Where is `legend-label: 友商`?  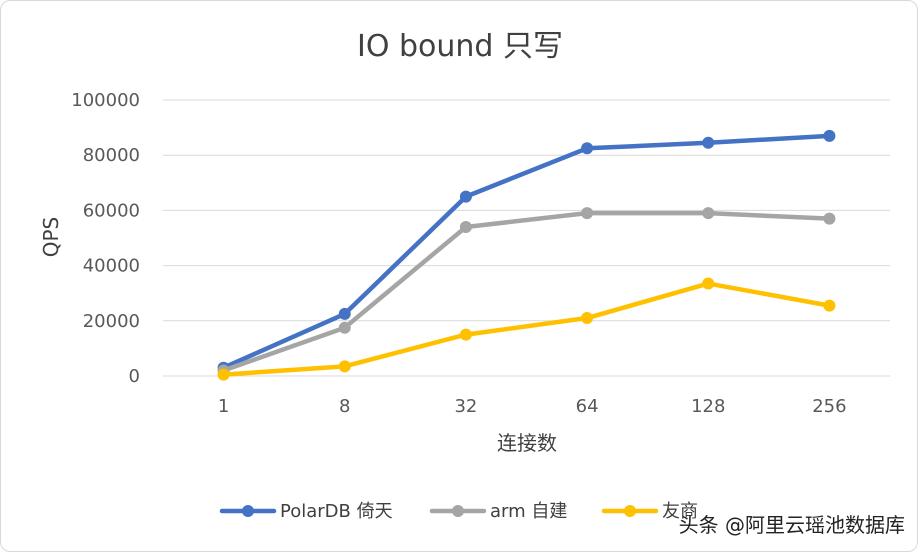
legend-label: 友商 is located at coordinates (680, 511).